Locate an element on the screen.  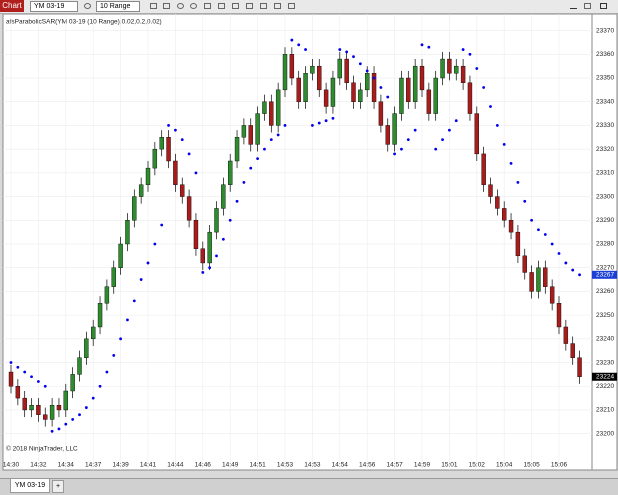
tab: YM 03-19 is located at coordinates (30, 486).